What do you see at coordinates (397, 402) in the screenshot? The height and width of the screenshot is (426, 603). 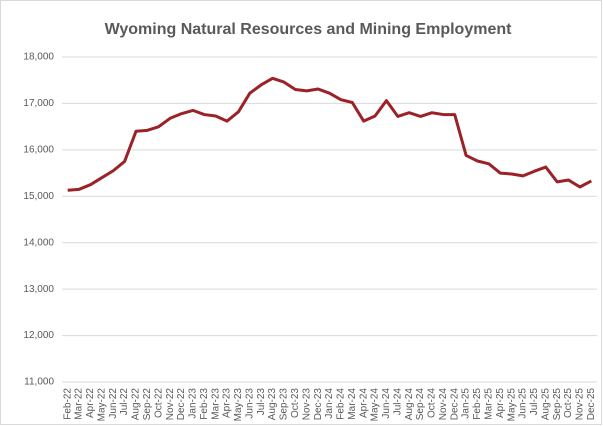 I see `x-tick-label: Jul-24` at bounding box center [397, 402].